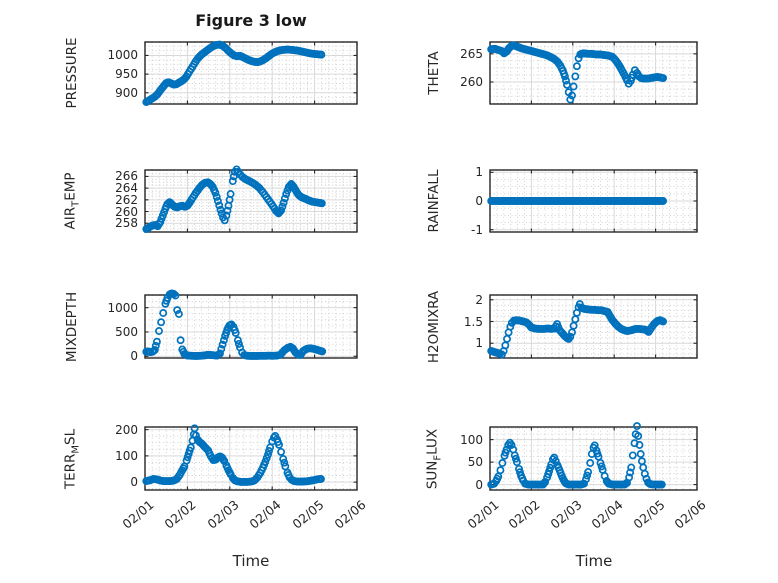 The image size is (778, 583). I want to click on ytick-label: 262, so click(126, 199).